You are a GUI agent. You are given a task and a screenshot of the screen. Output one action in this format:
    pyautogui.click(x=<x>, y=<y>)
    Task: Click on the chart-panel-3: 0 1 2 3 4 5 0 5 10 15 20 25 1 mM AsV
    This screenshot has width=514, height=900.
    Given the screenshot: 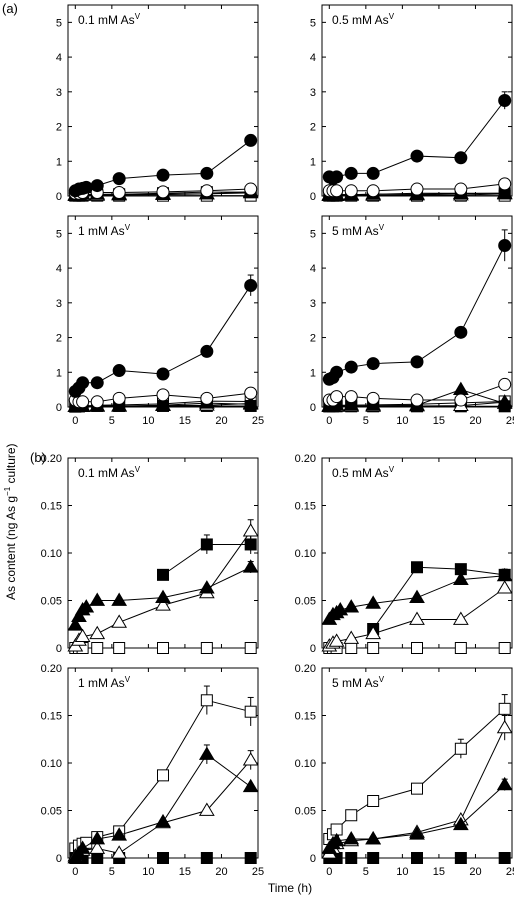 What is the action you would take?
    pyautogui.click(x=160, y=321)
    